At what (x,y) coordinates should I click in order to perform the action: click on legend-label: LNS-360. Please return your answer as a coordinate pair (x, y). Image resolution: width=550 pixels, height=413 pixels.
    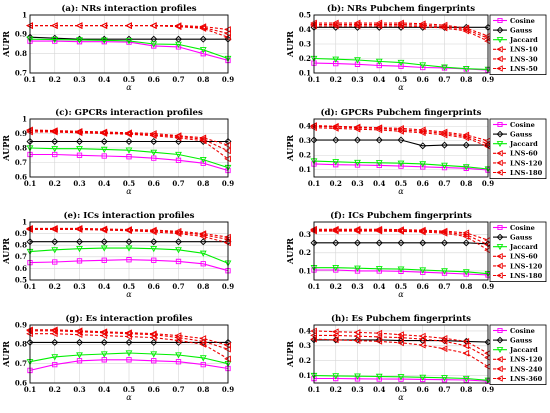
    Looking at the image, I should click on (526, 379).